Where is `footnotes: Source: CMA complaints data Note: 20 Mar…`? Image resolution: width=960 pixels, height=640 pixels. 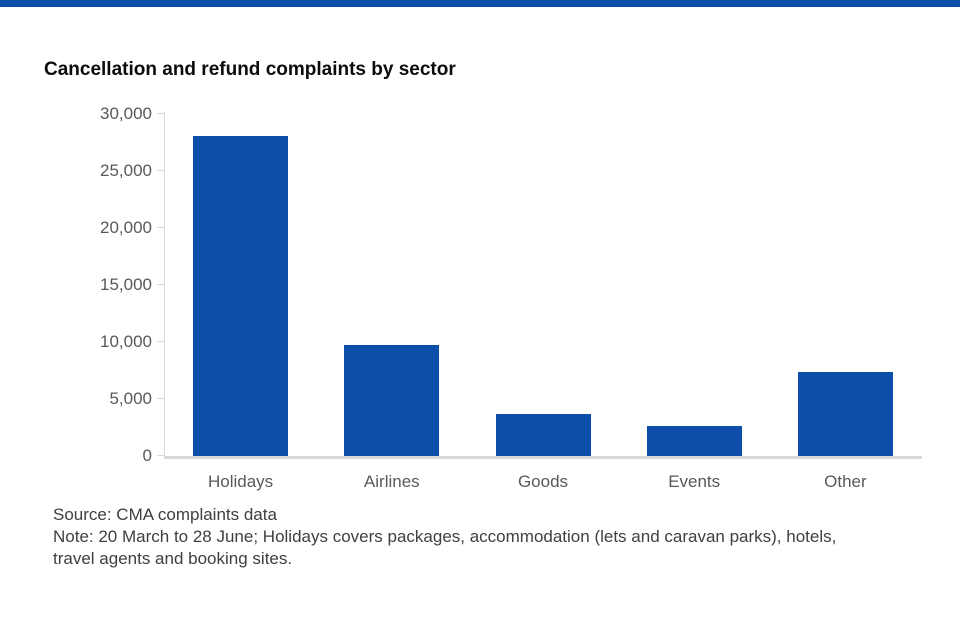
footnotes: Source: CMA complaints data Note: 20 Mar… is located at coordinates (493, 537).